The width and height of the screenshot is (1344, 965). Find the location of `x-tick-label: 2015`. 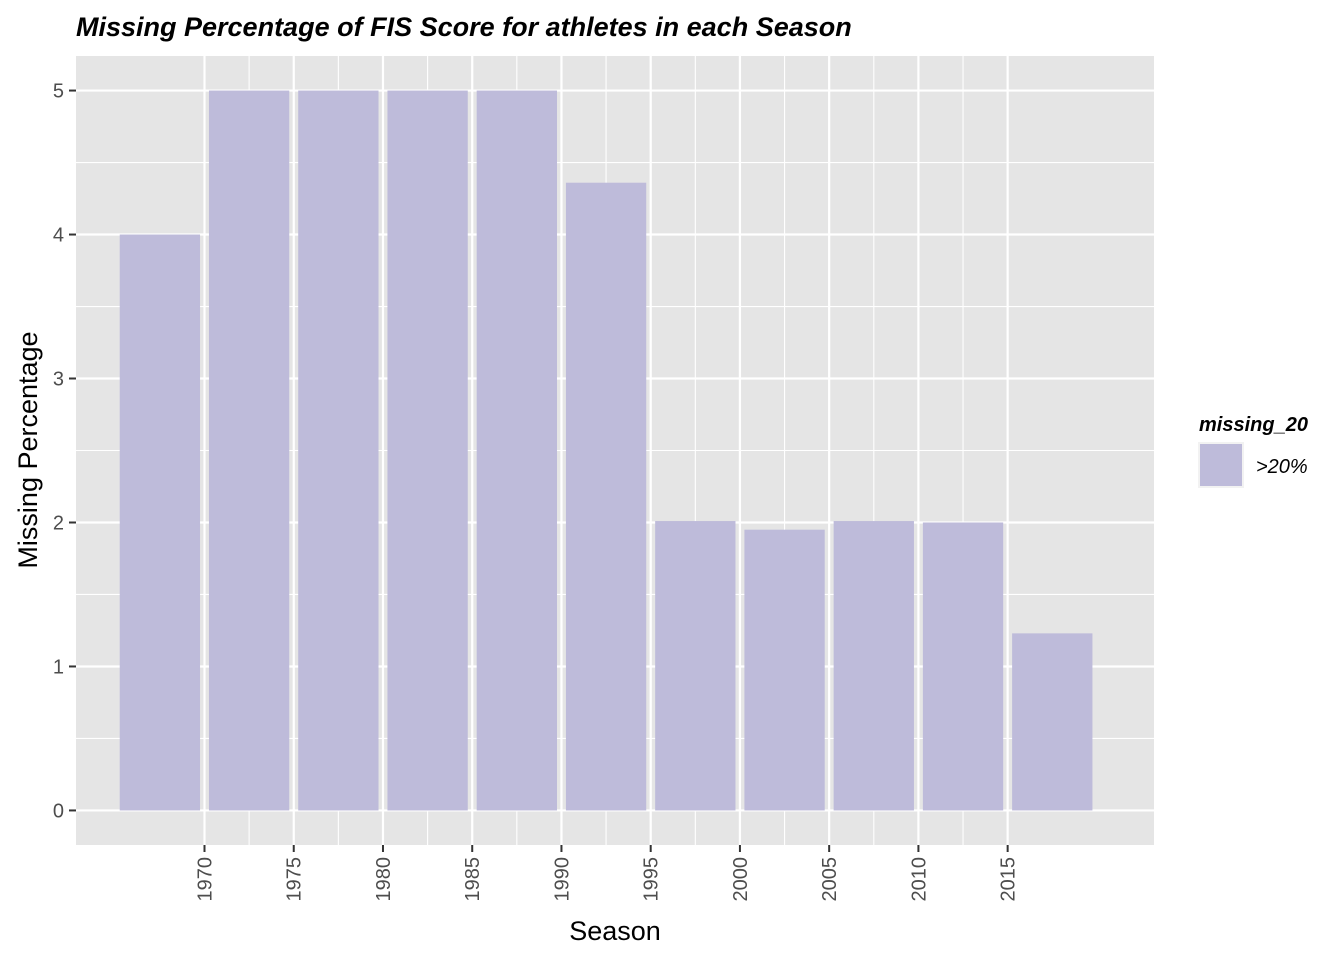

x-tick-label: 2015 is located at coordinates (1009, 879).